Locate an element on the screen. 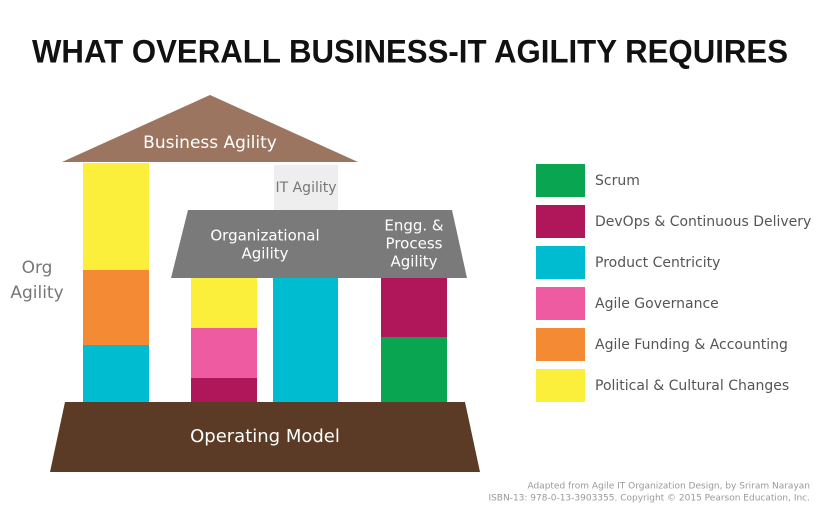  operating-model: Operating Model is located at coordinates (265, 436).